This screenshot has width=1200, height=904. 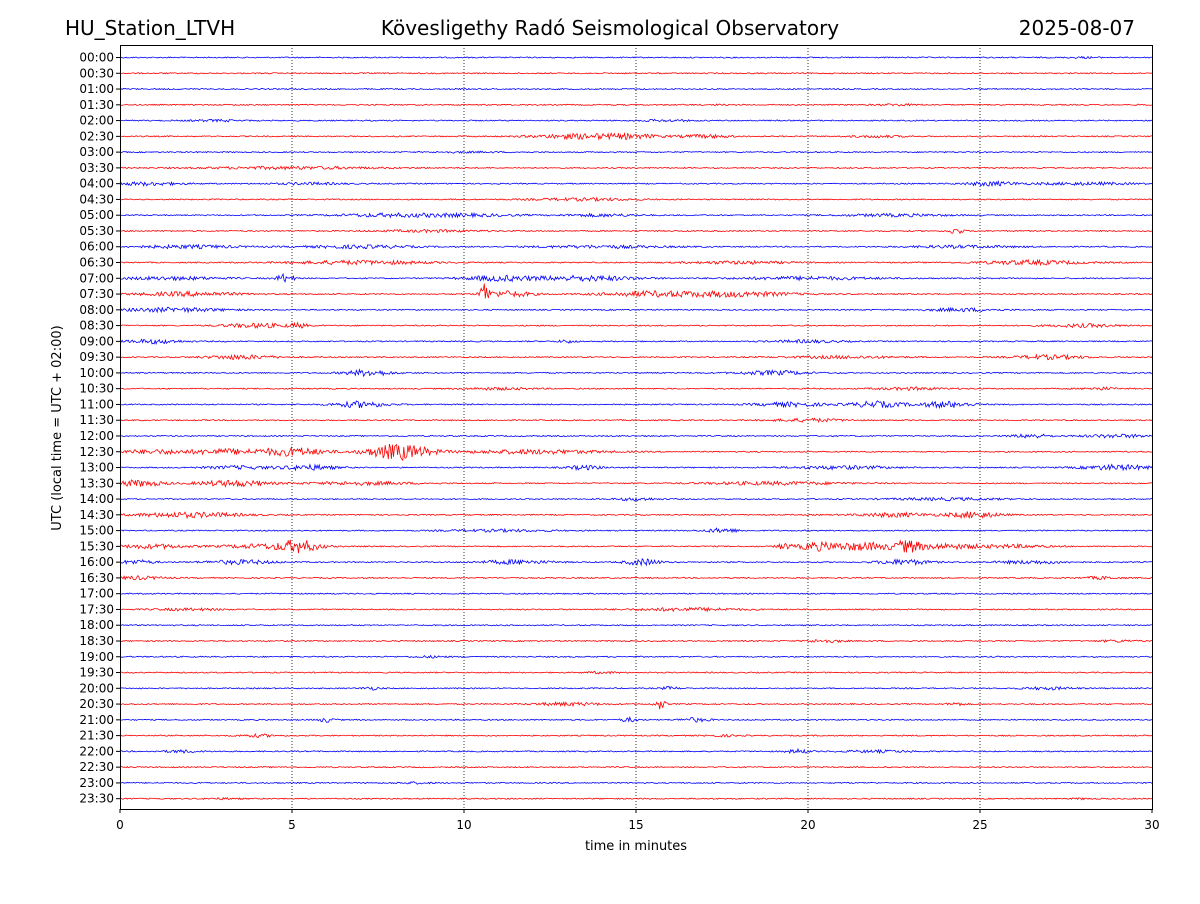 I want to click on y-tick-label: 11:30, so click(x=96, y=420).